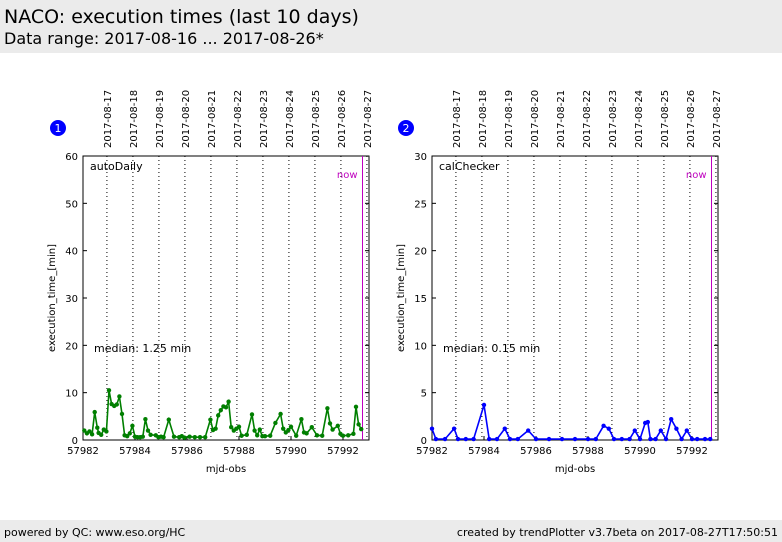 The width and height of the screenshot is (782, 542). I want to click on top-date-label: 2017-08-21, so click(561, 119).